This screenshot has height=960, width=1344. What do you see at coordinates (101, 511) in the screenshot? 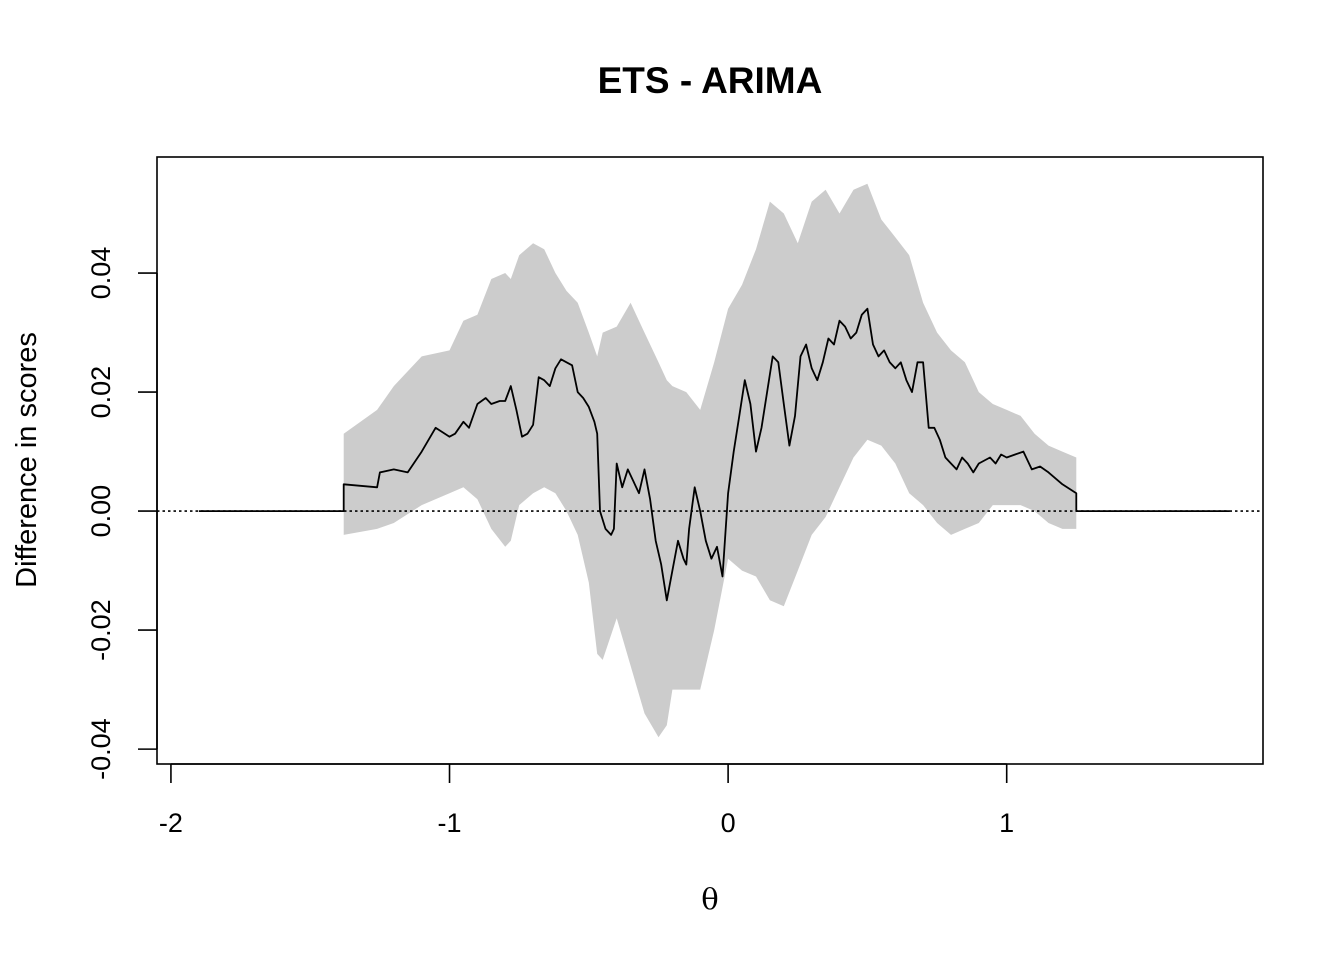
I see `y-tick-label: 0.00` at bounding box center [101, 511].